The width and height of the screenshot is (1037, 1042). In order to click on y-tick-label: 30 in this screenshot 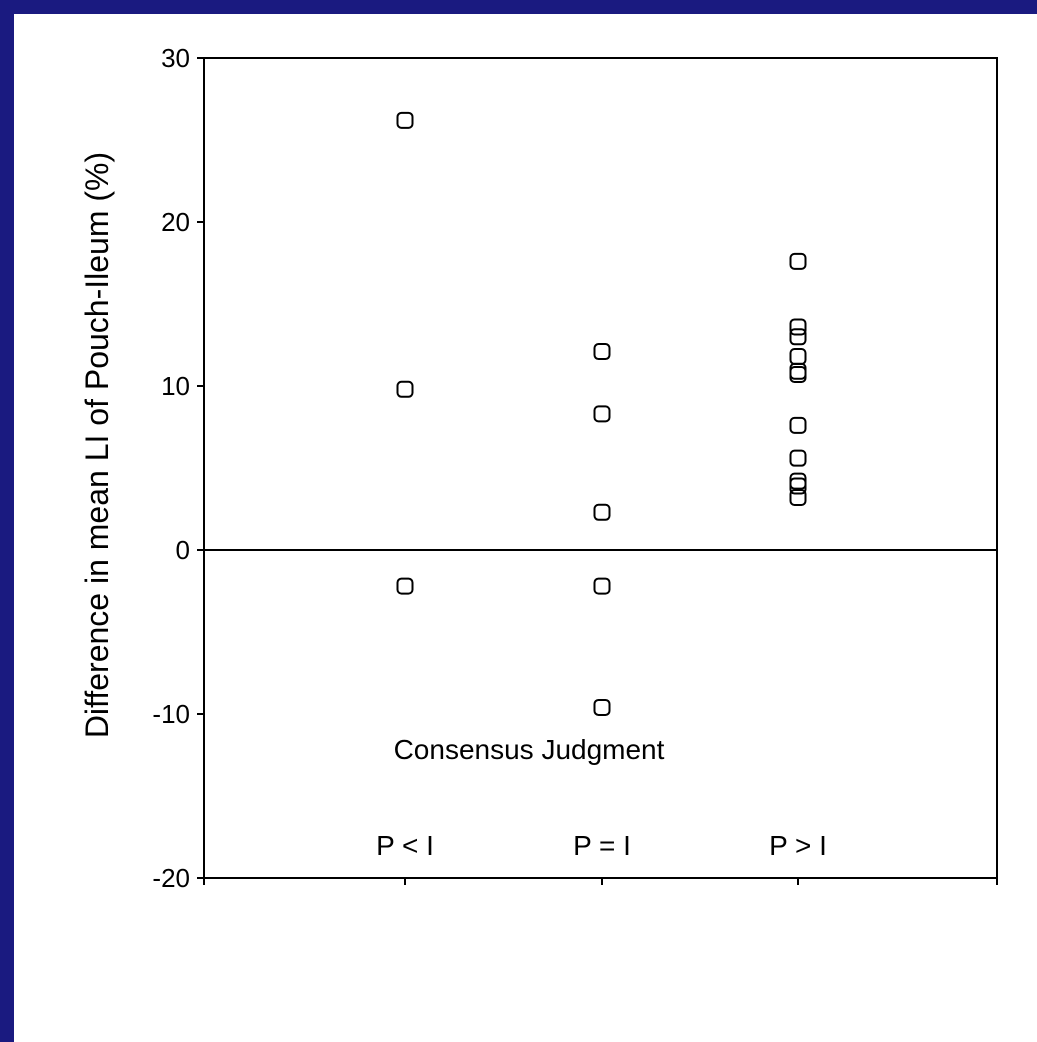, I will do `click(175, 58)`.